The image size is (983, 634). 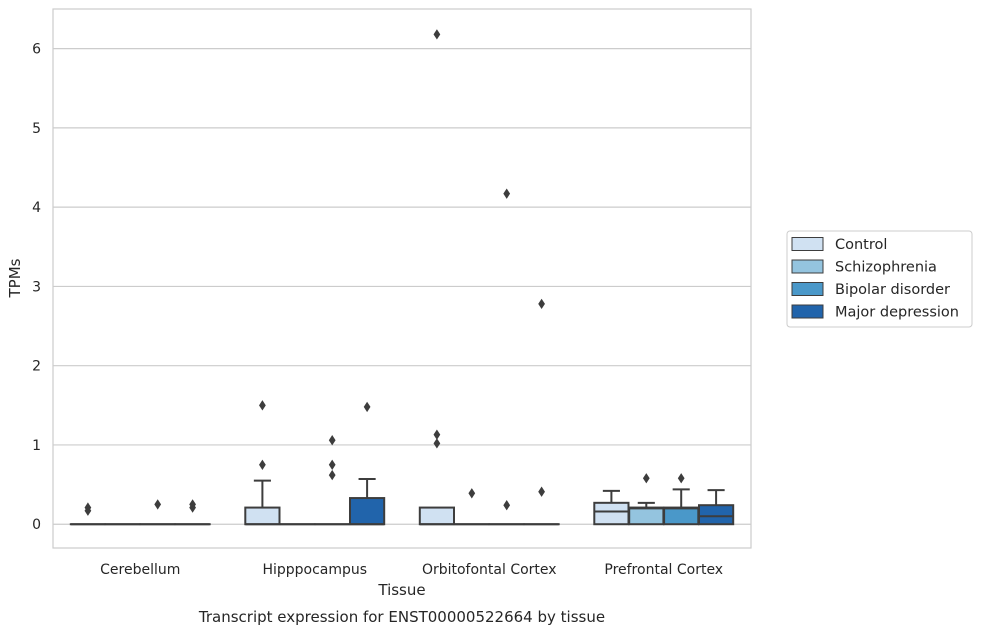 What do you see at coordinates (897, 313) in the screenshot?
I see `legend-label: Major depression` at bounding box center [897, 313].